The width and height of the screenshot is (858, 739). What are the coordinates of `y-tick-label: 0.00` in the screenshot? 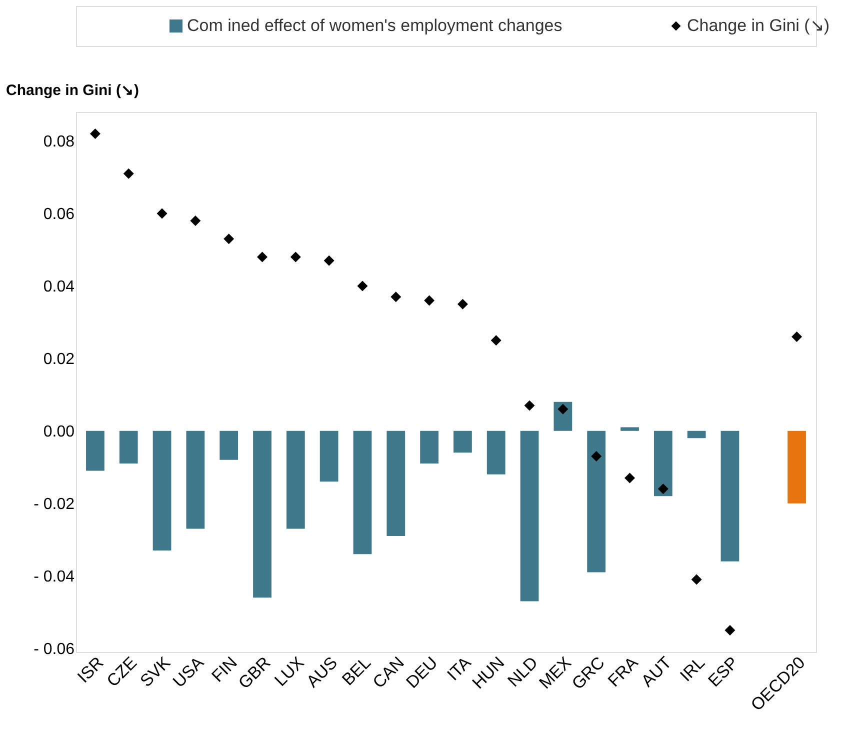 It's located at (59, 431).